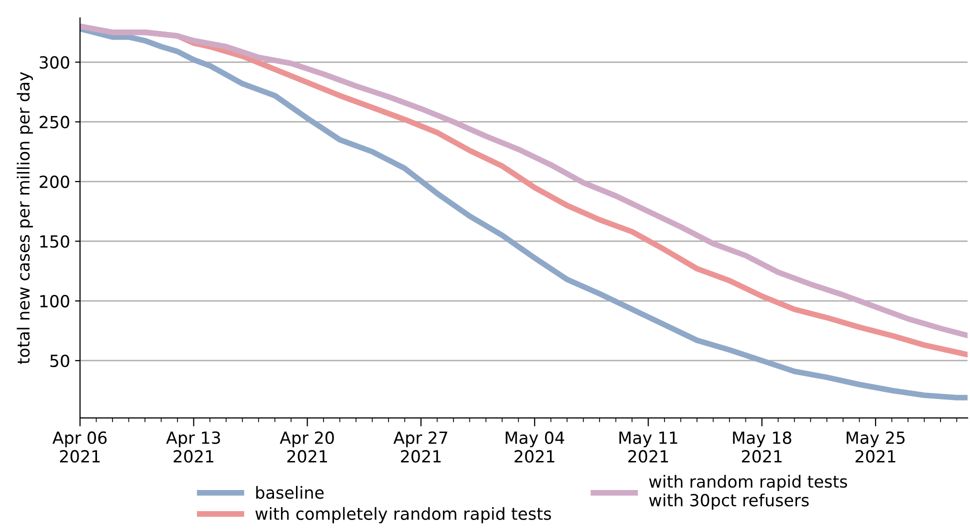  I want to click on x-tick-label: May 11 2021, so click(648, 447).